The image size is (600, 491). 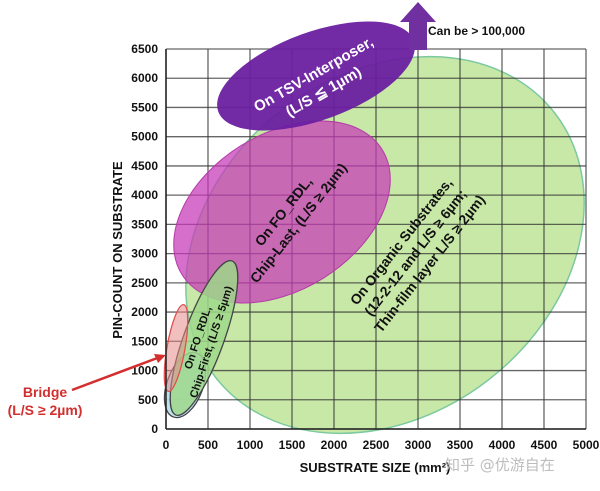 What do you see at coordinates (117, 250) in the screenshot?
I see `y-axis-title: PIN-COUNT ON SUBSTRATE` at bounding box center [117, 250].